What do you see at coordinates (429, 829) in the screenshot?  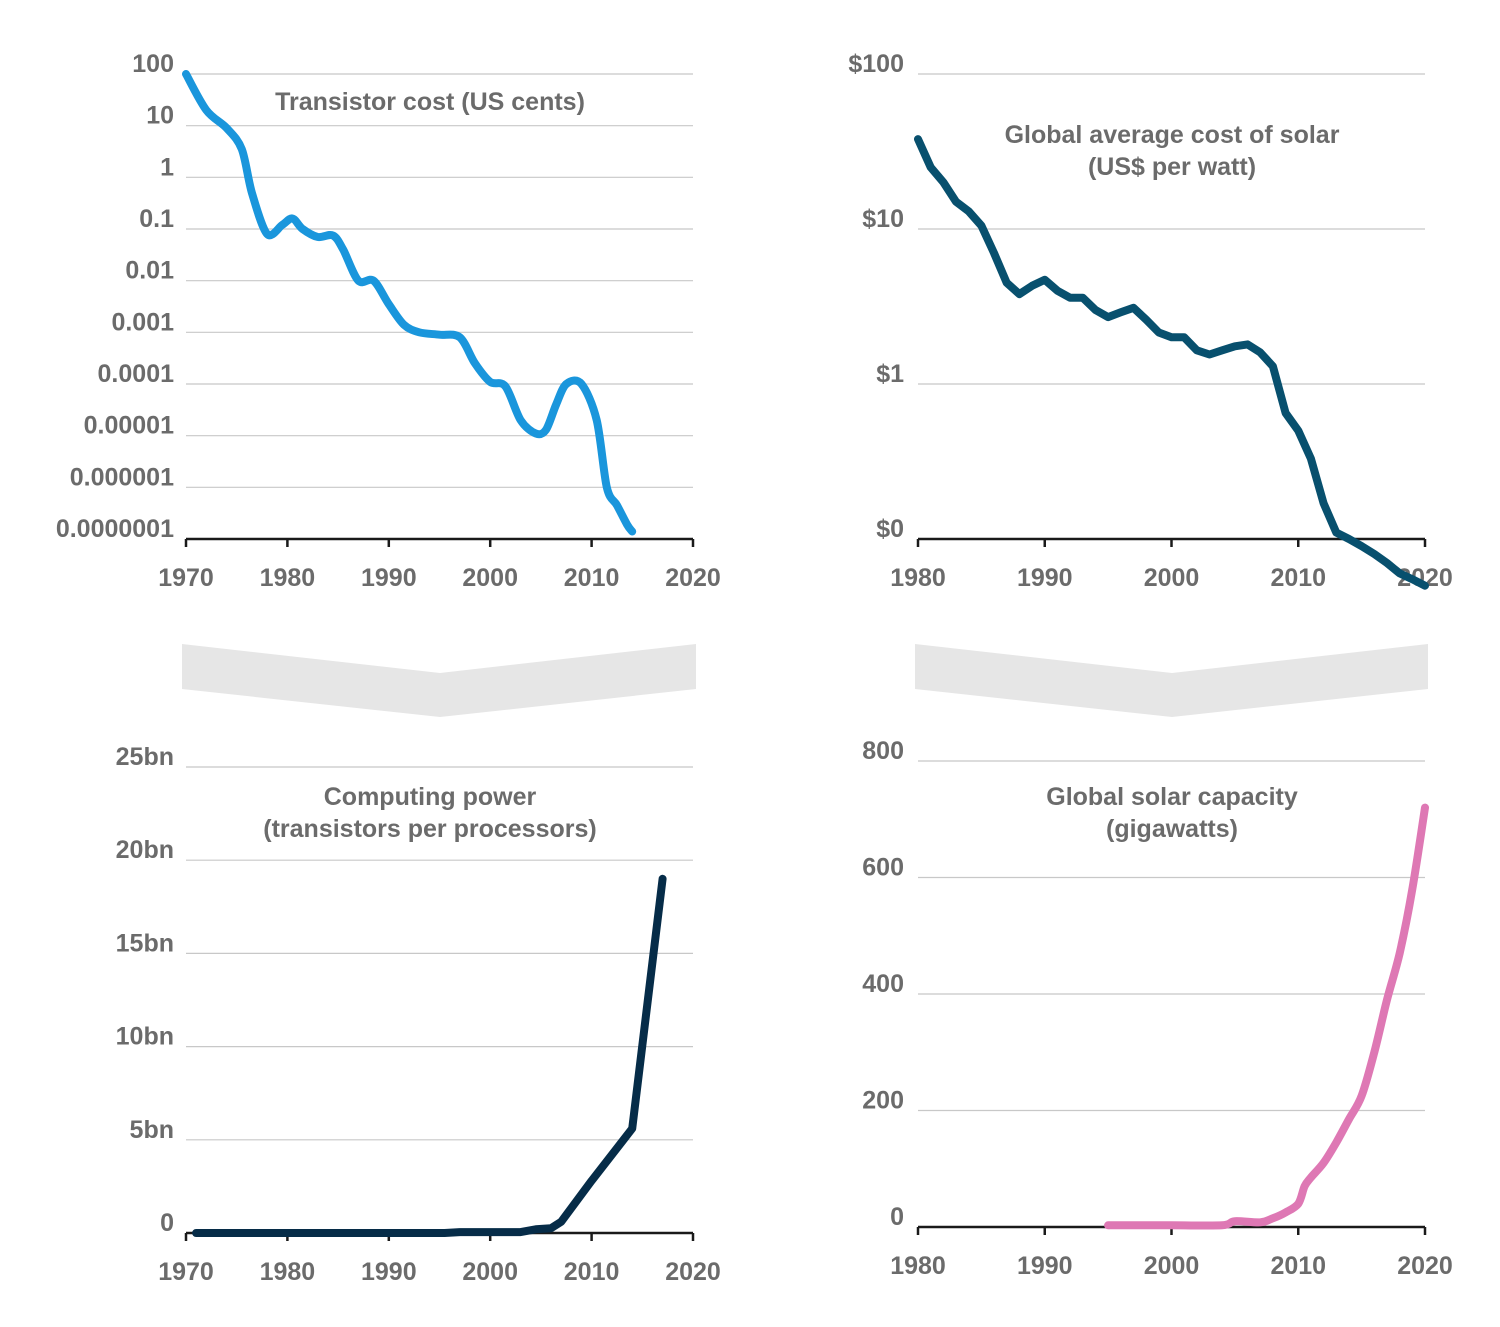 I see `chart-title-line: (transistors per processors)` at bounding box center [429, 829].